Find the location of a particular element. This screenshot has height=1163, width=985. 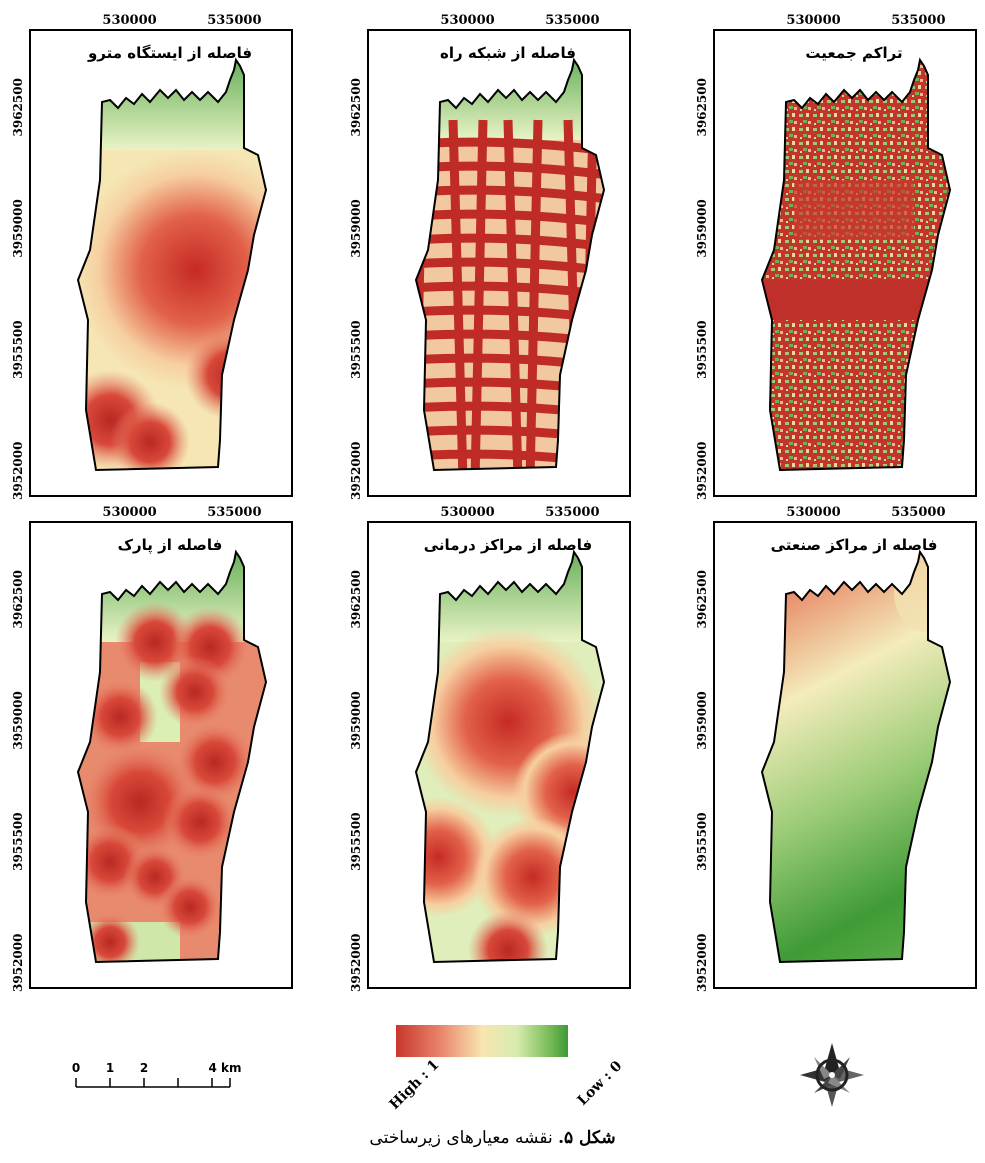

scale-bar-label: 4 km is located at coordinates (224, 1068).